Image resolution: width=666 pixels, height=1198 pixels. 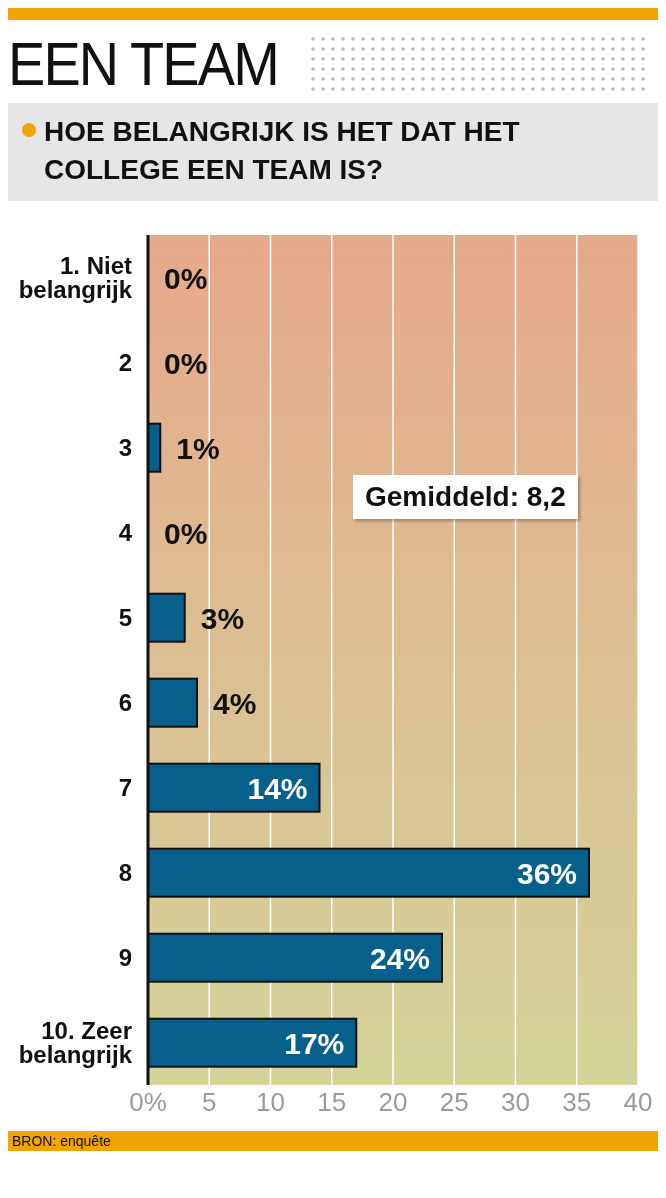 I want to click on data-label: 36%, so click(x=546, y=873).